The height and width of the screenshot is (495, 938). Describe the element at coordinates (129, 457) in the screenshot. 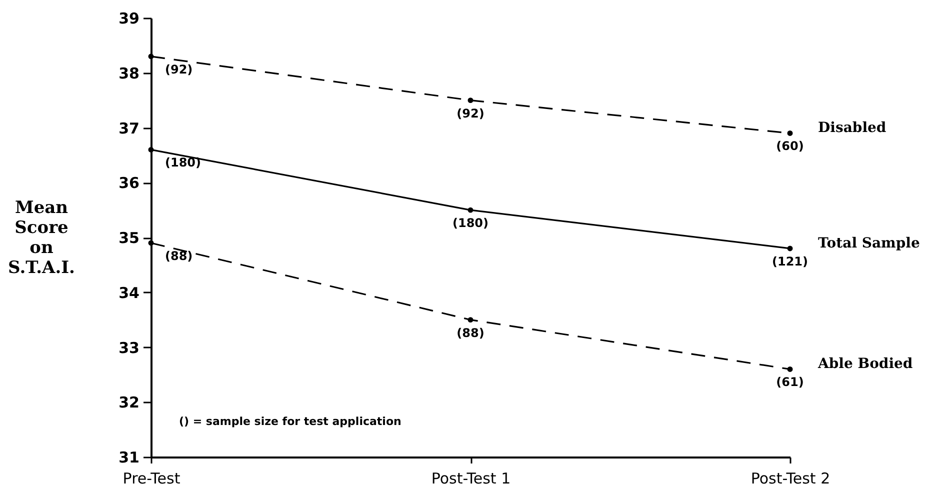

I see `y-tick-label: 31` at that location.